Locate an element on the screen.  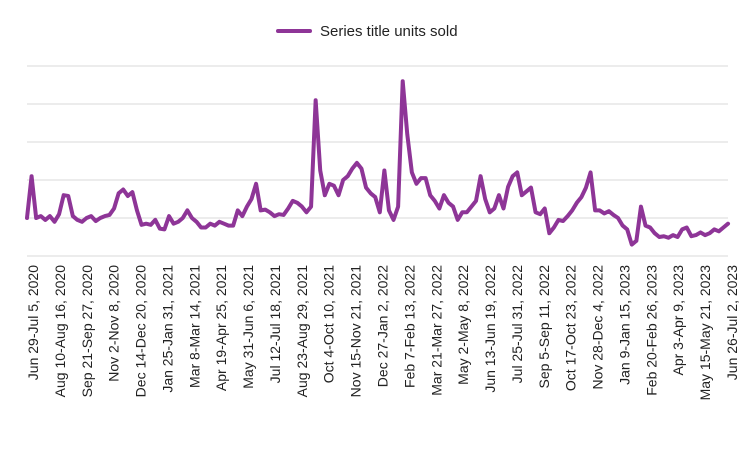
x-tick-label: Mar 8-Mar 14, 2021 is located at coordinates (194, 326).